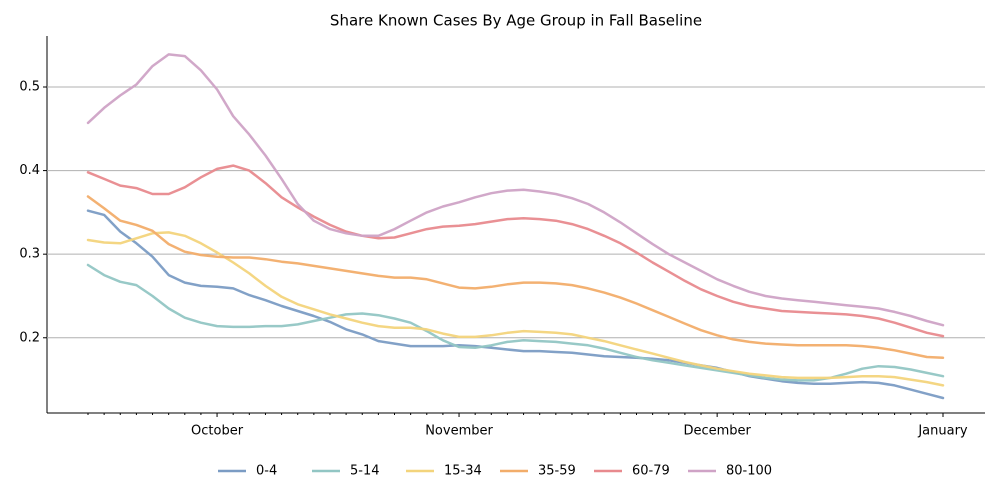 Image resolution: width=1000 pixels, height=500 pixels. I want to click on y-tick-label: 0.3, so click(29, 254).